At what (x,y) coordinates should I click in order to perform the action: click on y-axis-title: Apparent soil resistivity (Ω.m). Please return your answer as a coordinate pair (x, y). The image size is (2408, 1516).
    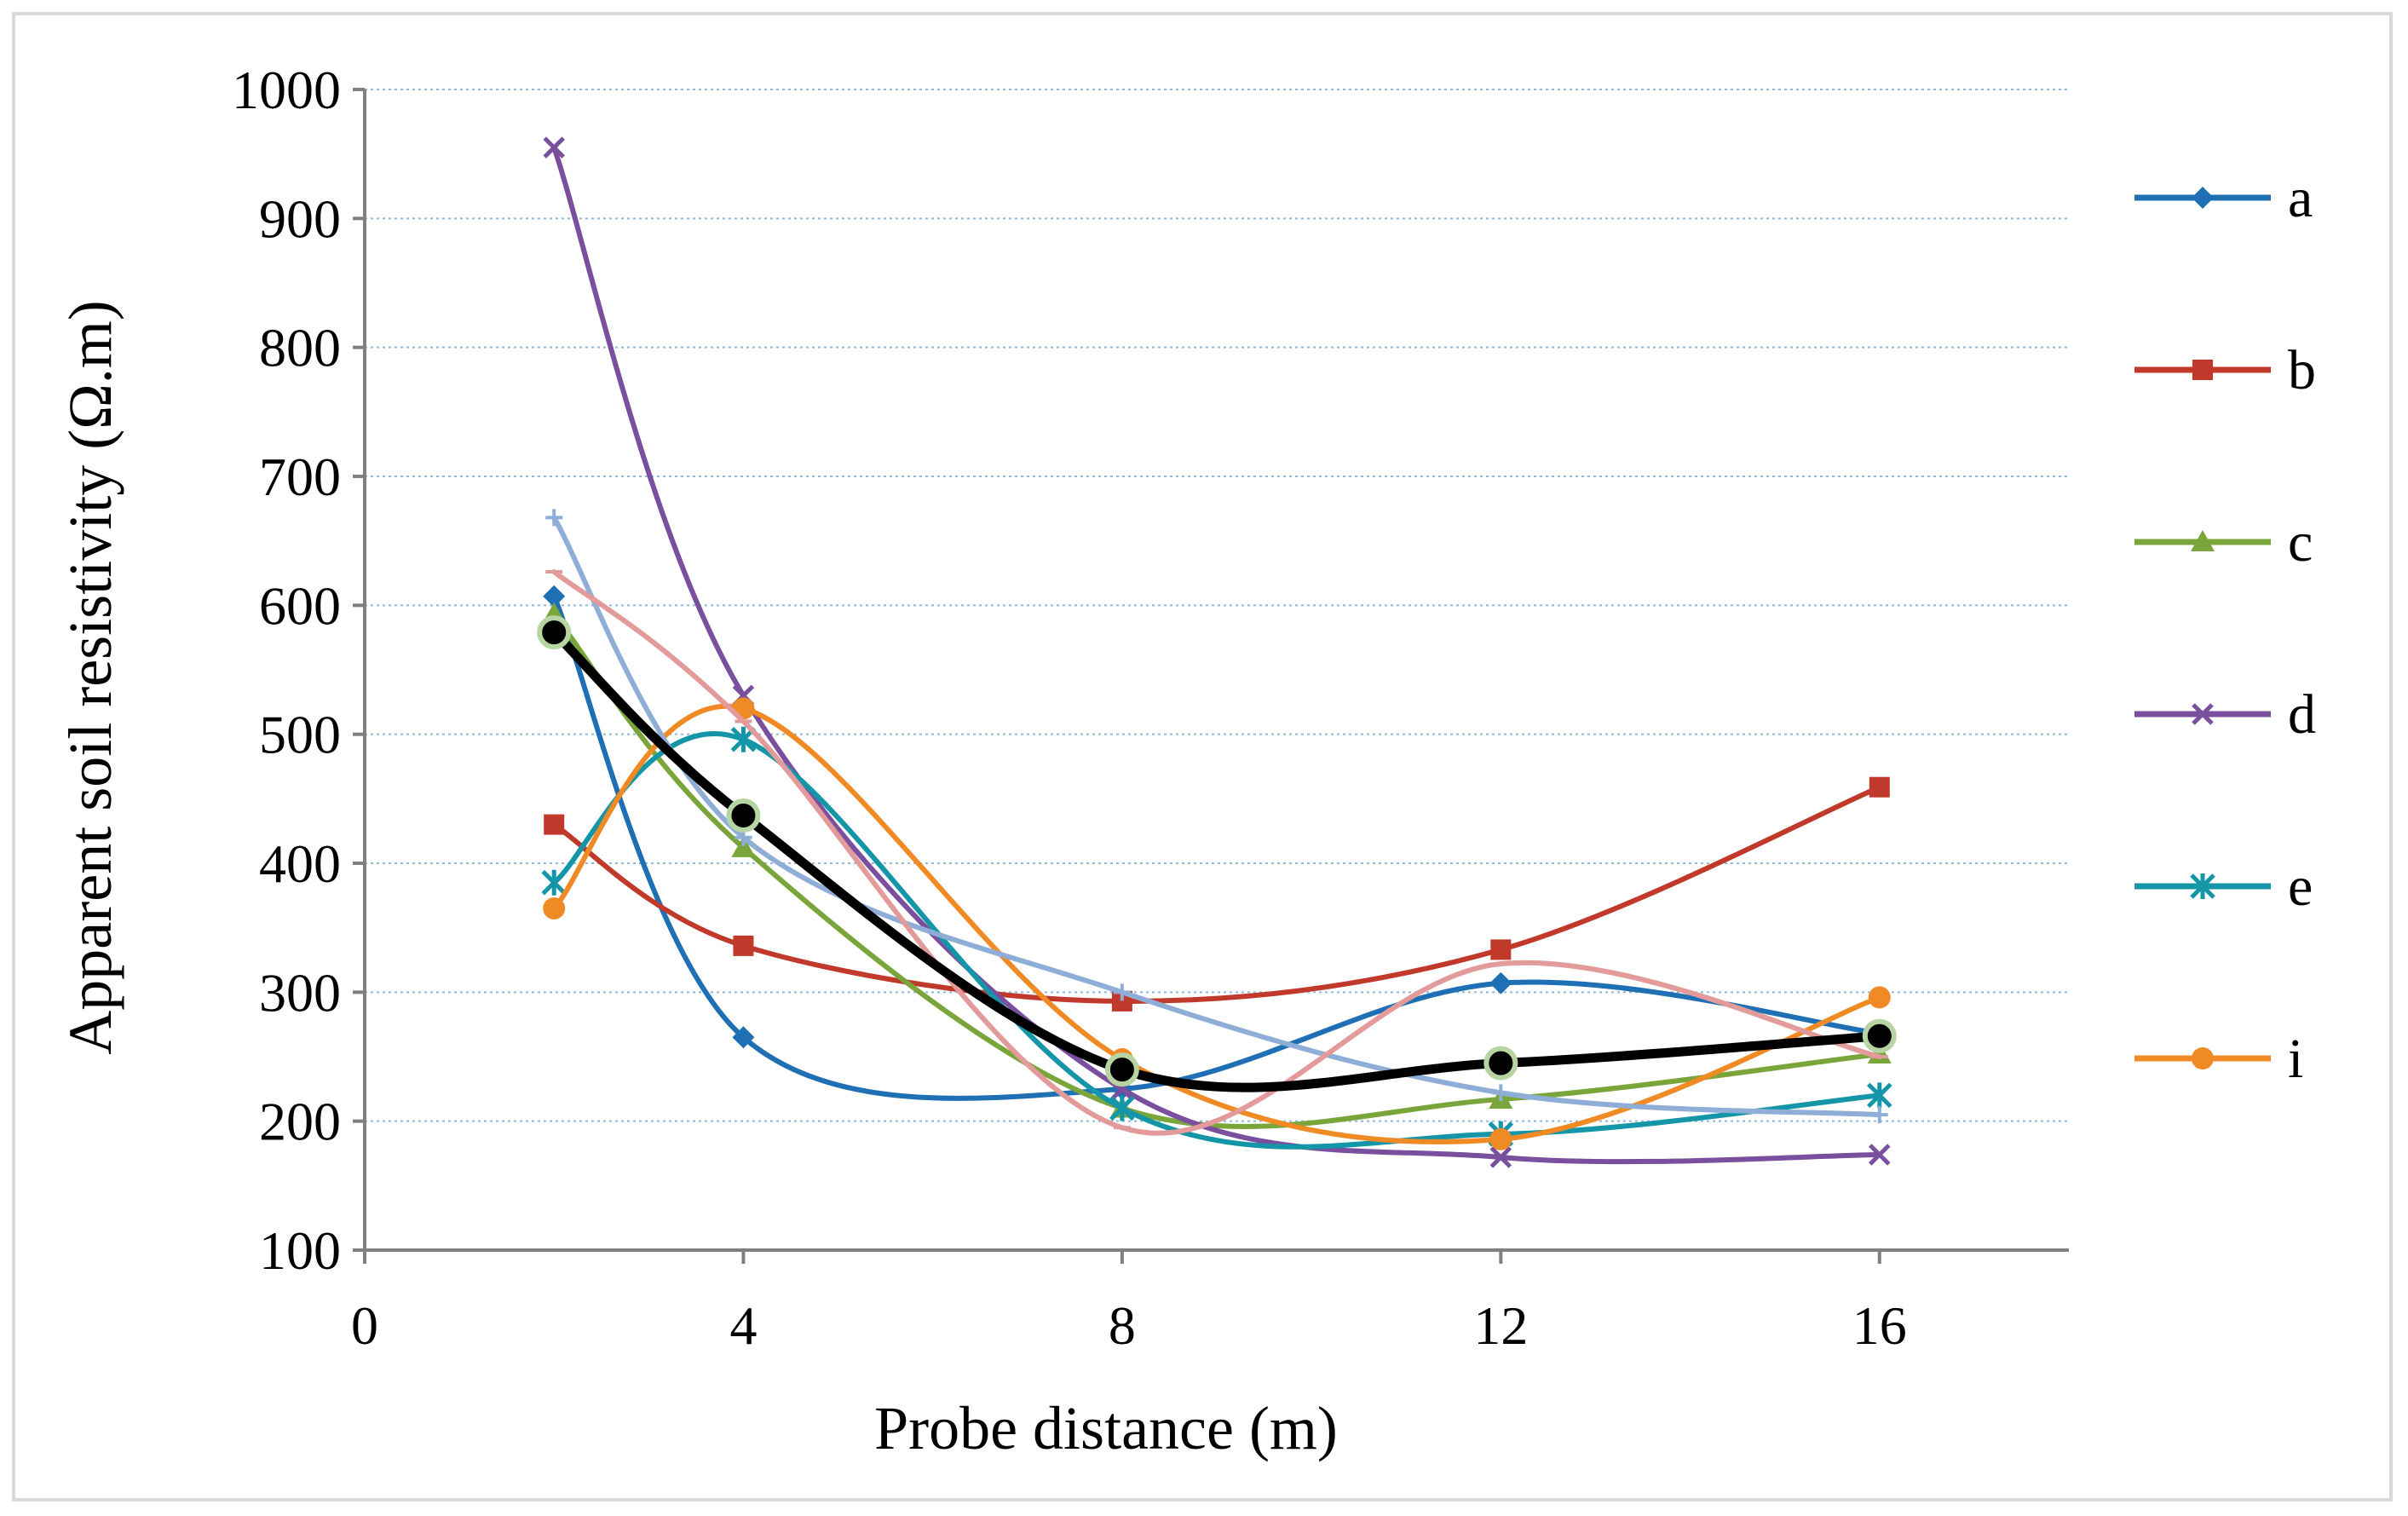
    Looking at the image, I should click on (90, 677).